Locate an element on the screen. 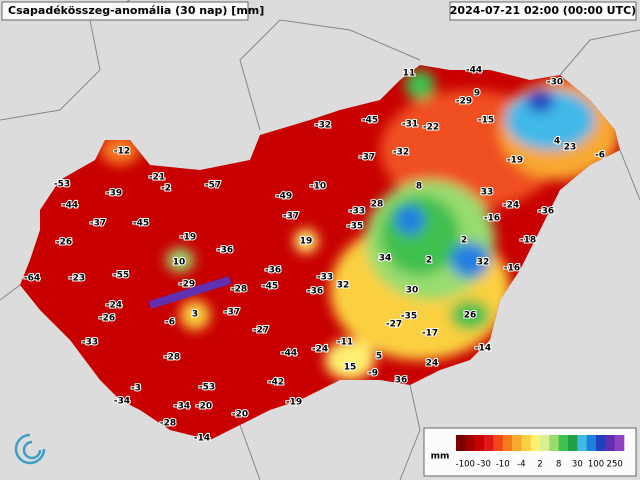 The height and width of the screenshot is (480, 640). station-value: -3 is located at coordinates (136, 389).